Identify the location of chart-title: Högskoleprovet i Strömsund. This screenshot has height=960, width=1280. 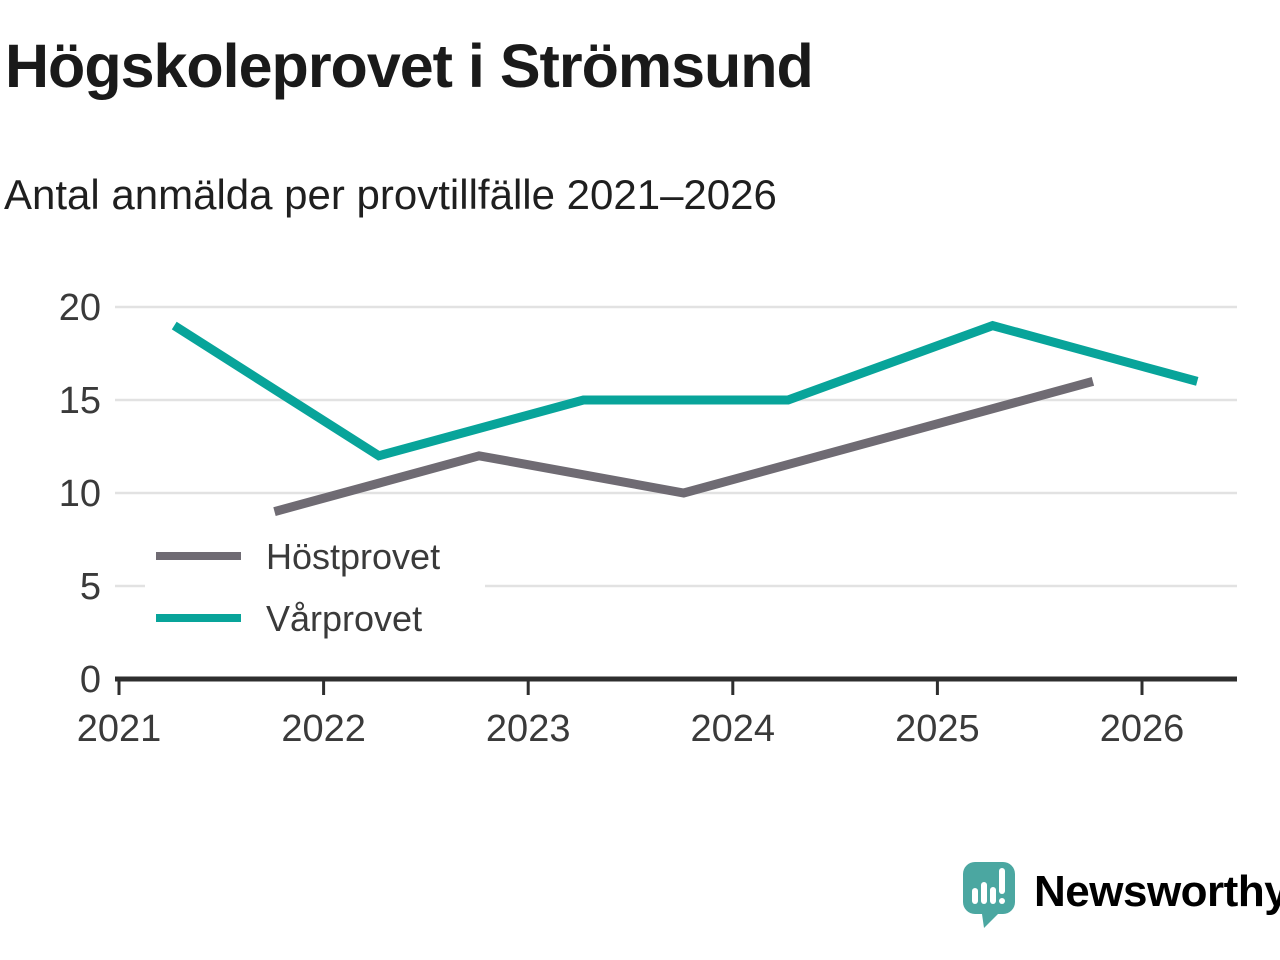
(409, 66).